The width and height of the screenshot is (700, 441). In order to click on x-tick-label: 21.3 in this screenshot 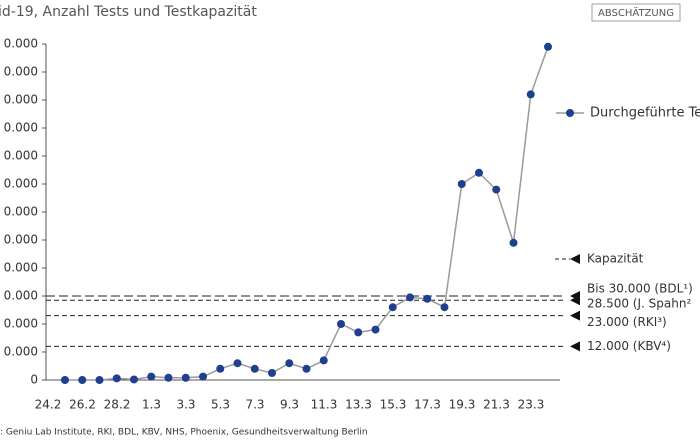, I will do `click(496, 405)`.